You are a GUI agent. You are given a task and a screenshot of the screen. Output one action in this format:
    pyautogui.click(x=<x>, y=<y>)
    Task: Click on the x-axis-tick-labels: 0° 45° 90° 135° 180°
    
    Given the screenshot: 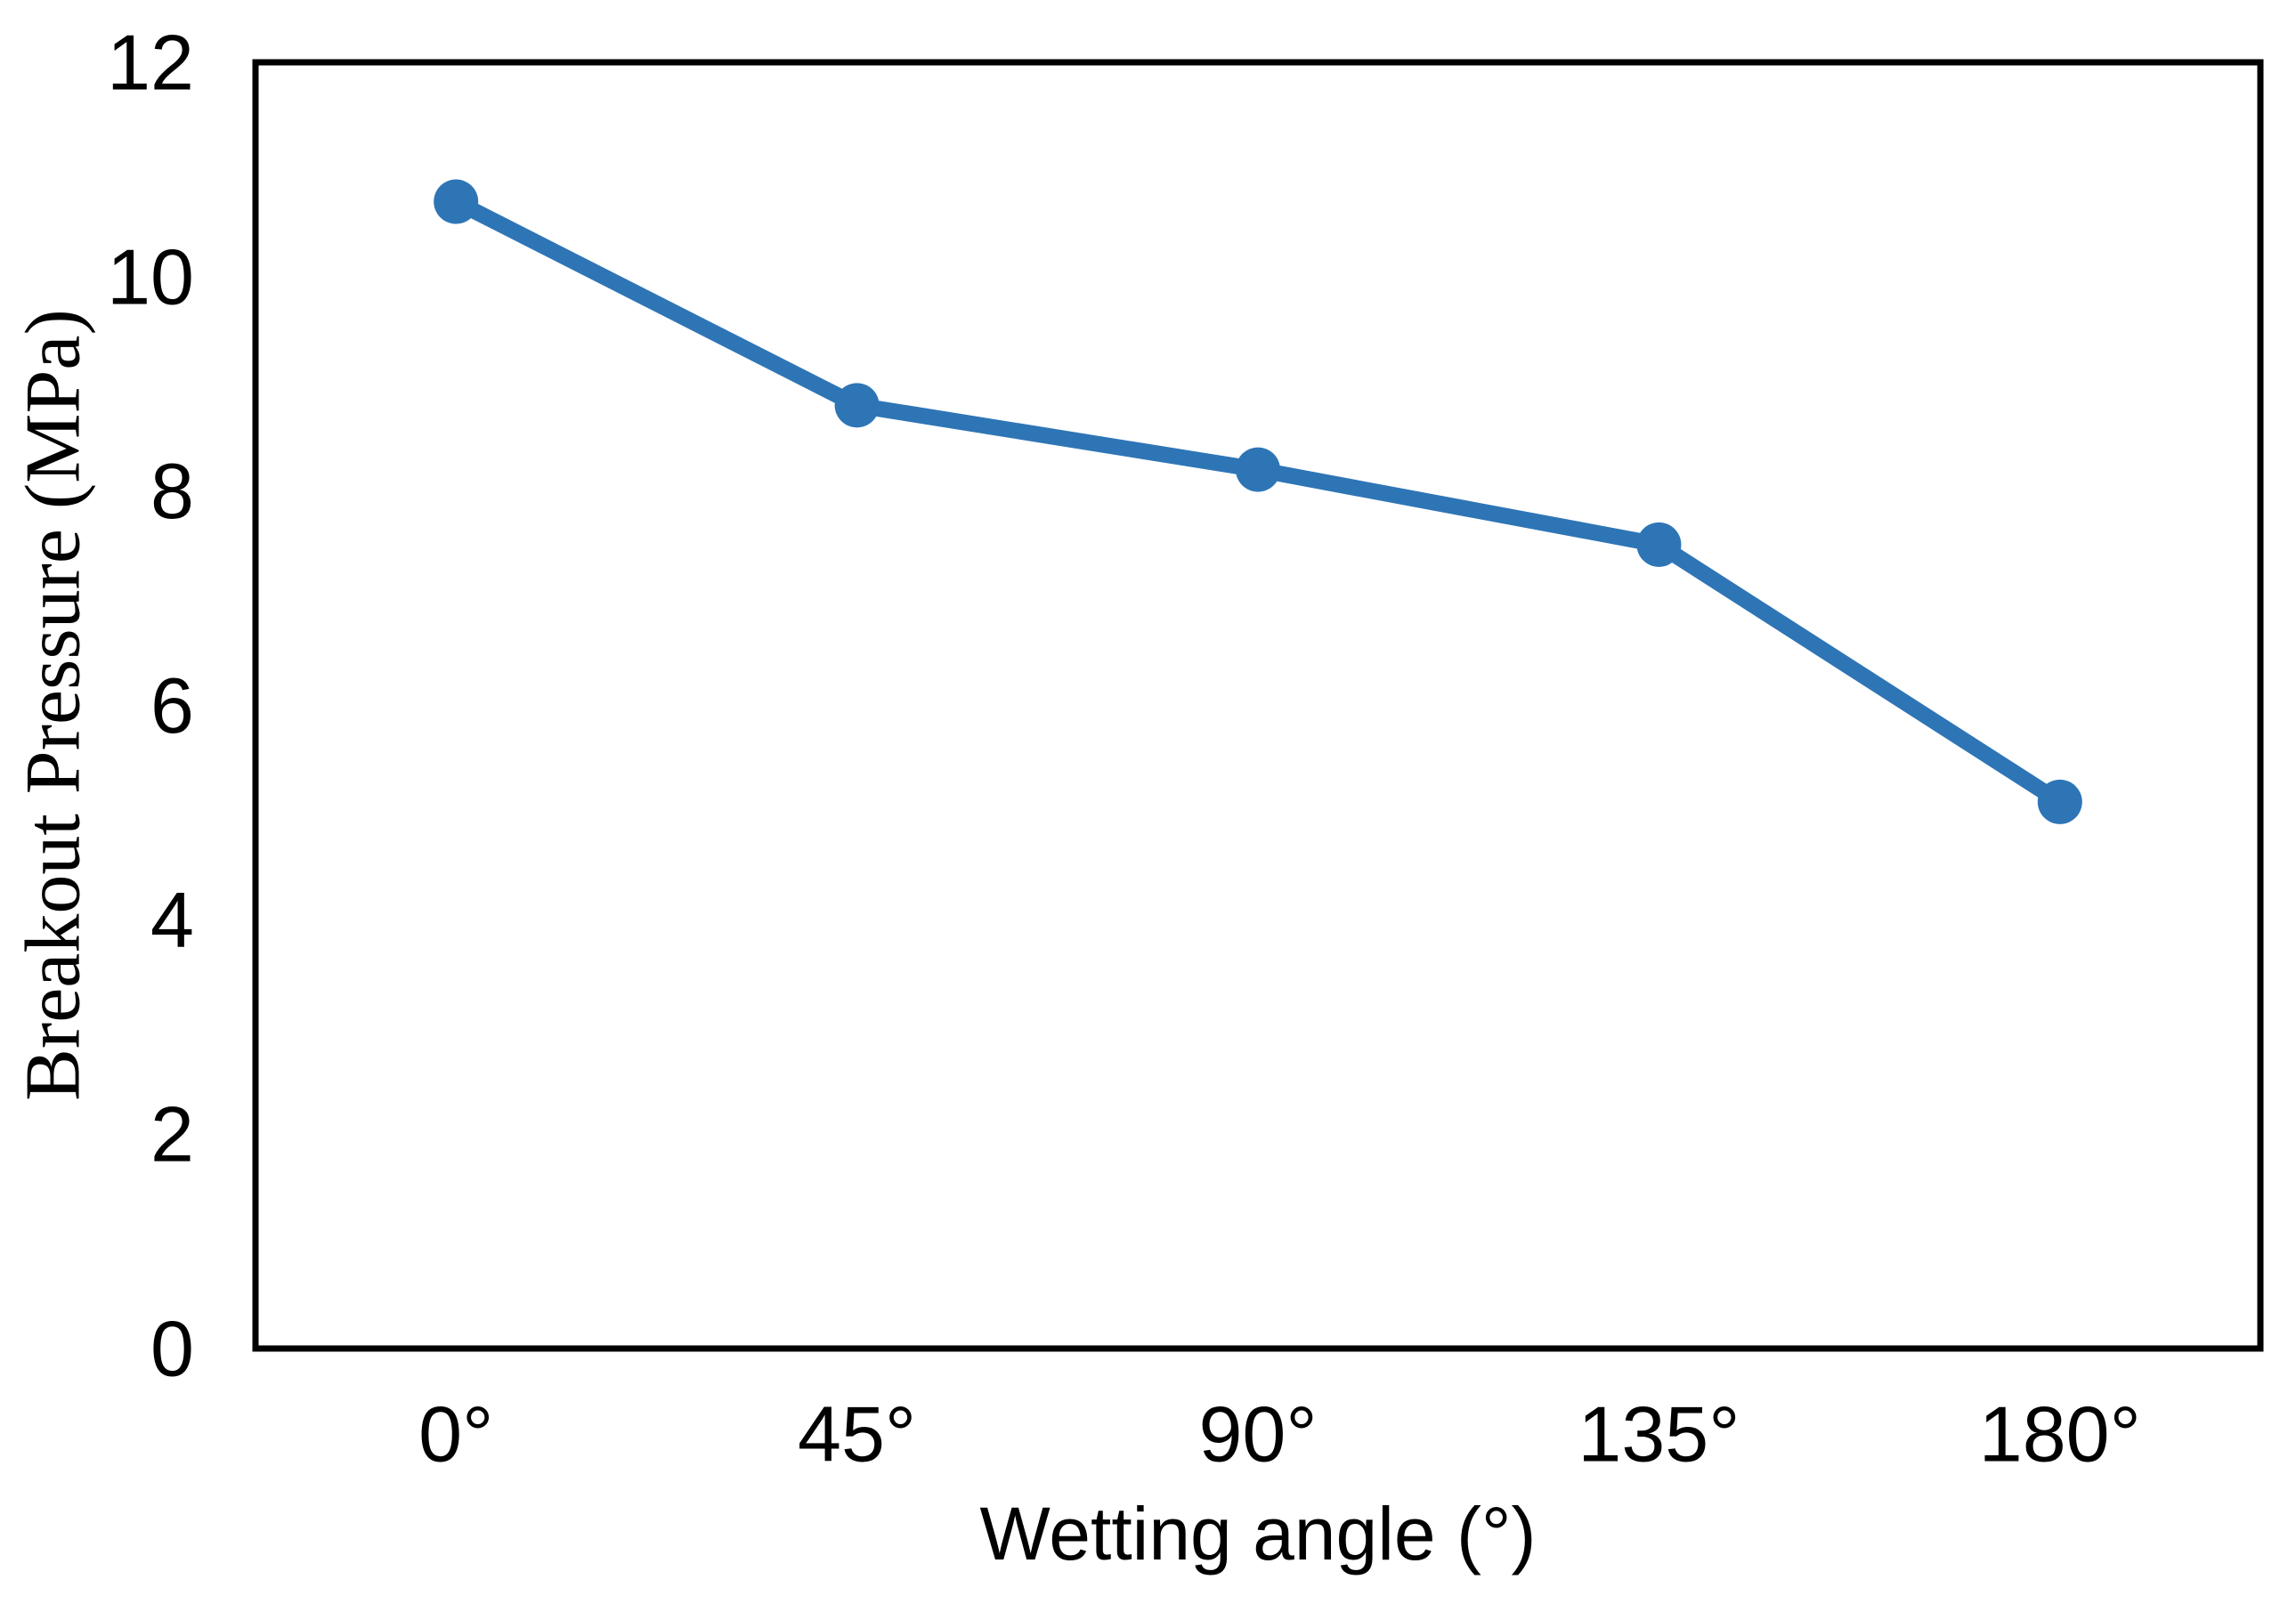 What is the action you would take?
    pyautogui.click(x=1279, y=1434)
    